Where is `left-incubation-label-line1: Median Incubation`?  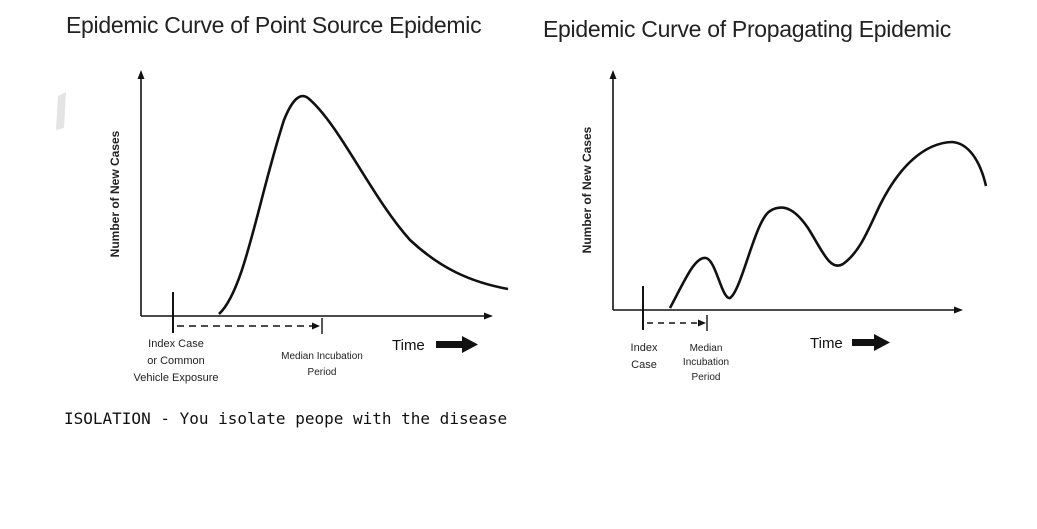 left-incubation-label-line1: Median Incubation is located at coordinates (322, 356).